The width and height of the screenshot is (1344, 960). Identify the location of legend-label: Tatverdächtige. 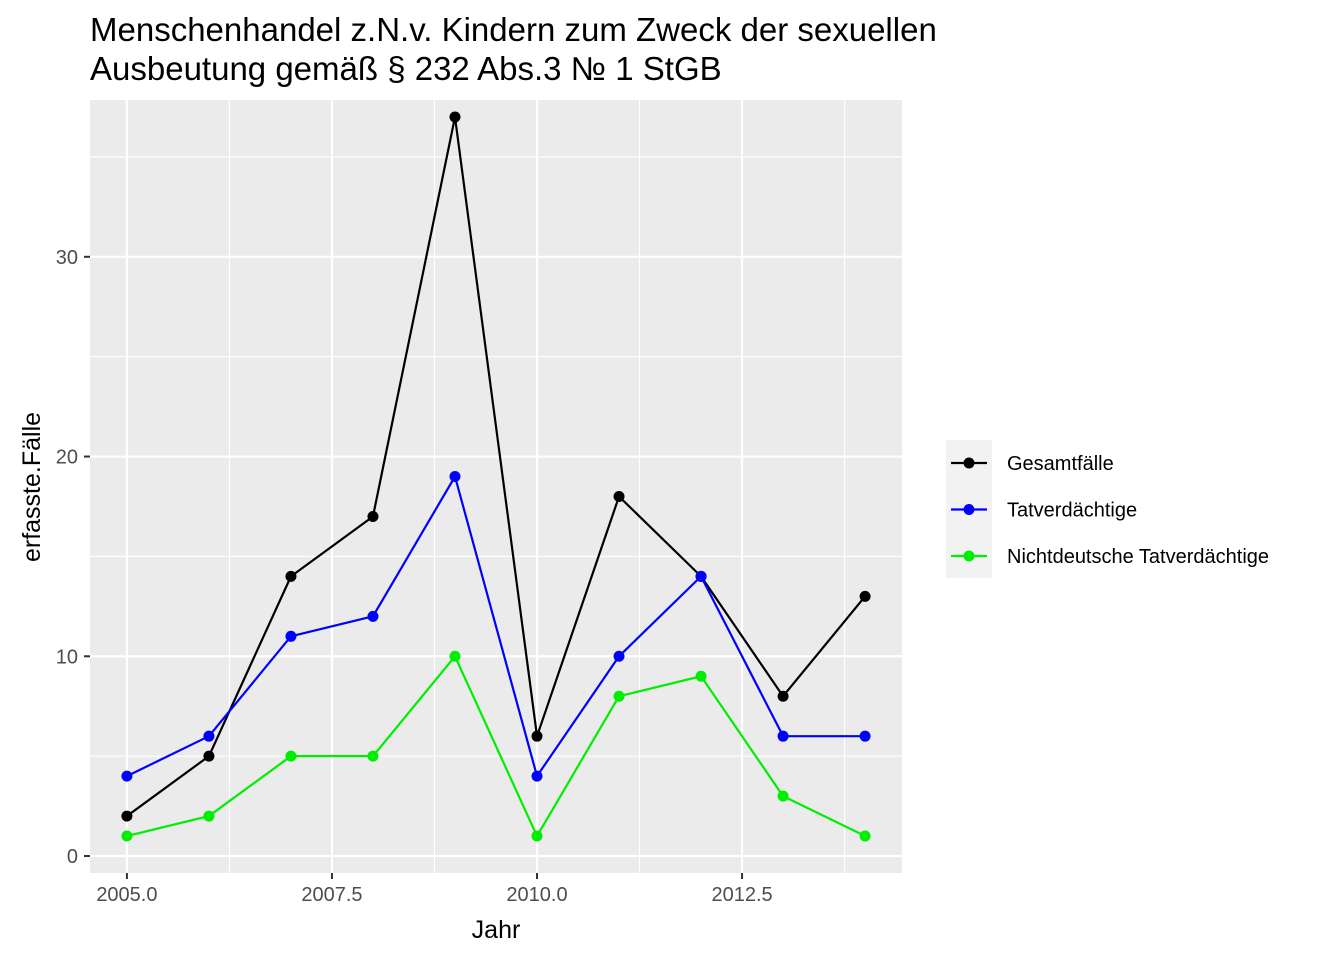
(1072, 511).